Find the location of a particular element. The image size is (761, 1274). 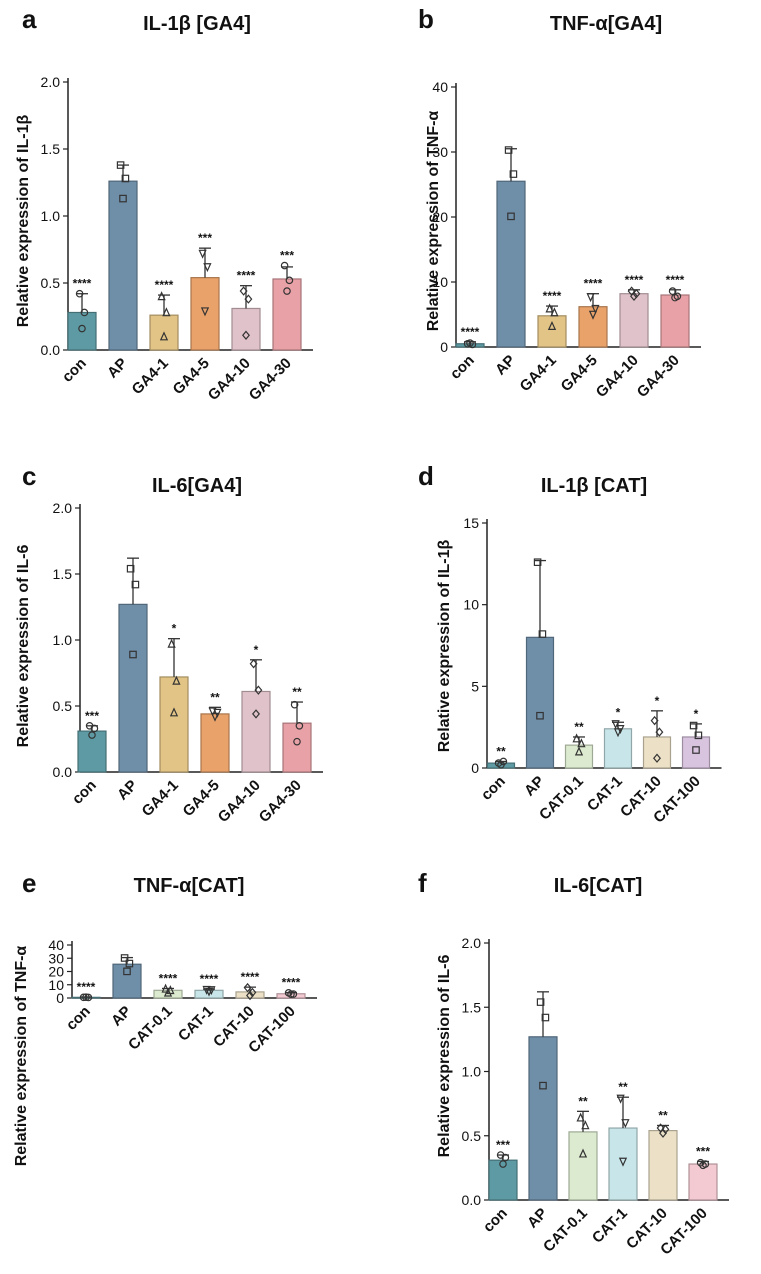

panel-letter: d is located at coordinates (426, 476).